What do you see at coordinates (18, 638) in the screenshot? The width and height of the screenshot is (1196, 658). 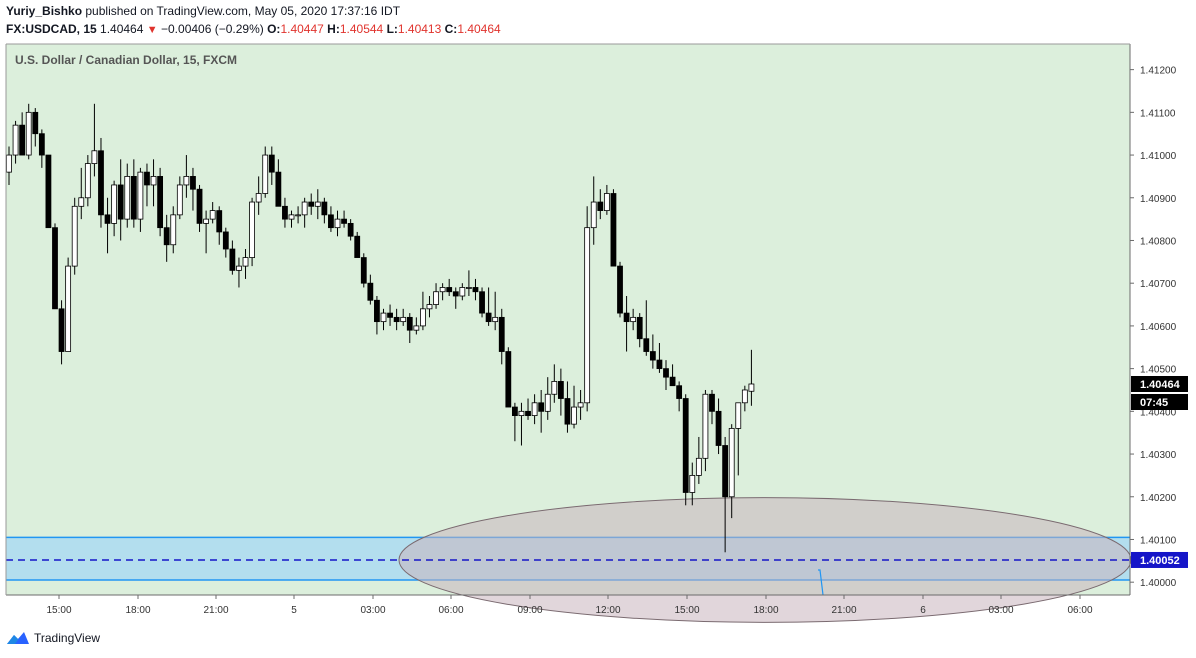 I see `tradingview-logo-icon` at bounding box center [18, 638].